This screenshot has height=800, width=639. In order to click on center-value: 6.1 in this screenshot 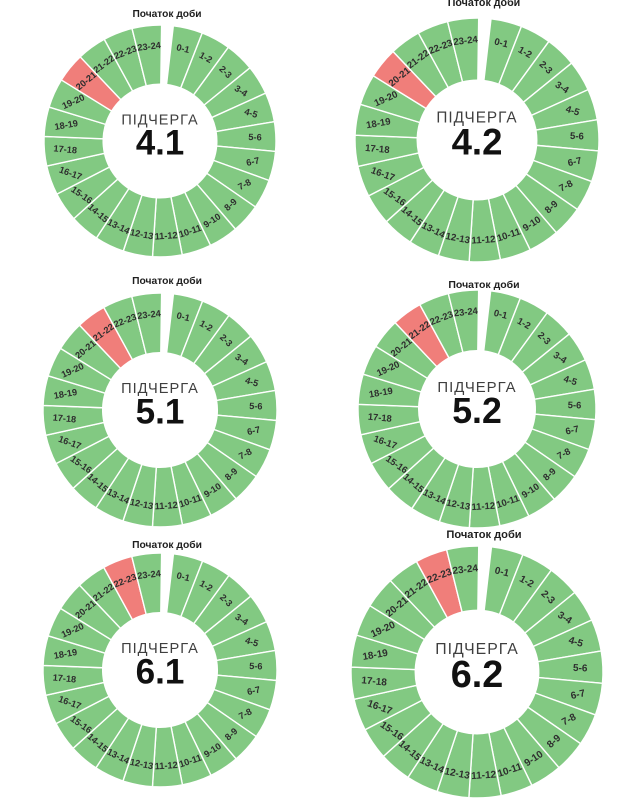, I will do `click(160, 672)`.